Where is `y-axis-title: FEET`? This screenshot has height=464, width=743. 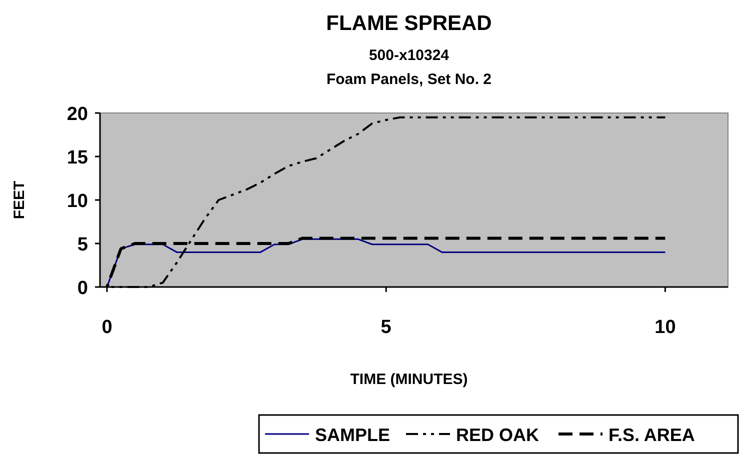 y-axis-title: FEET is located at coordinates (19, 200).